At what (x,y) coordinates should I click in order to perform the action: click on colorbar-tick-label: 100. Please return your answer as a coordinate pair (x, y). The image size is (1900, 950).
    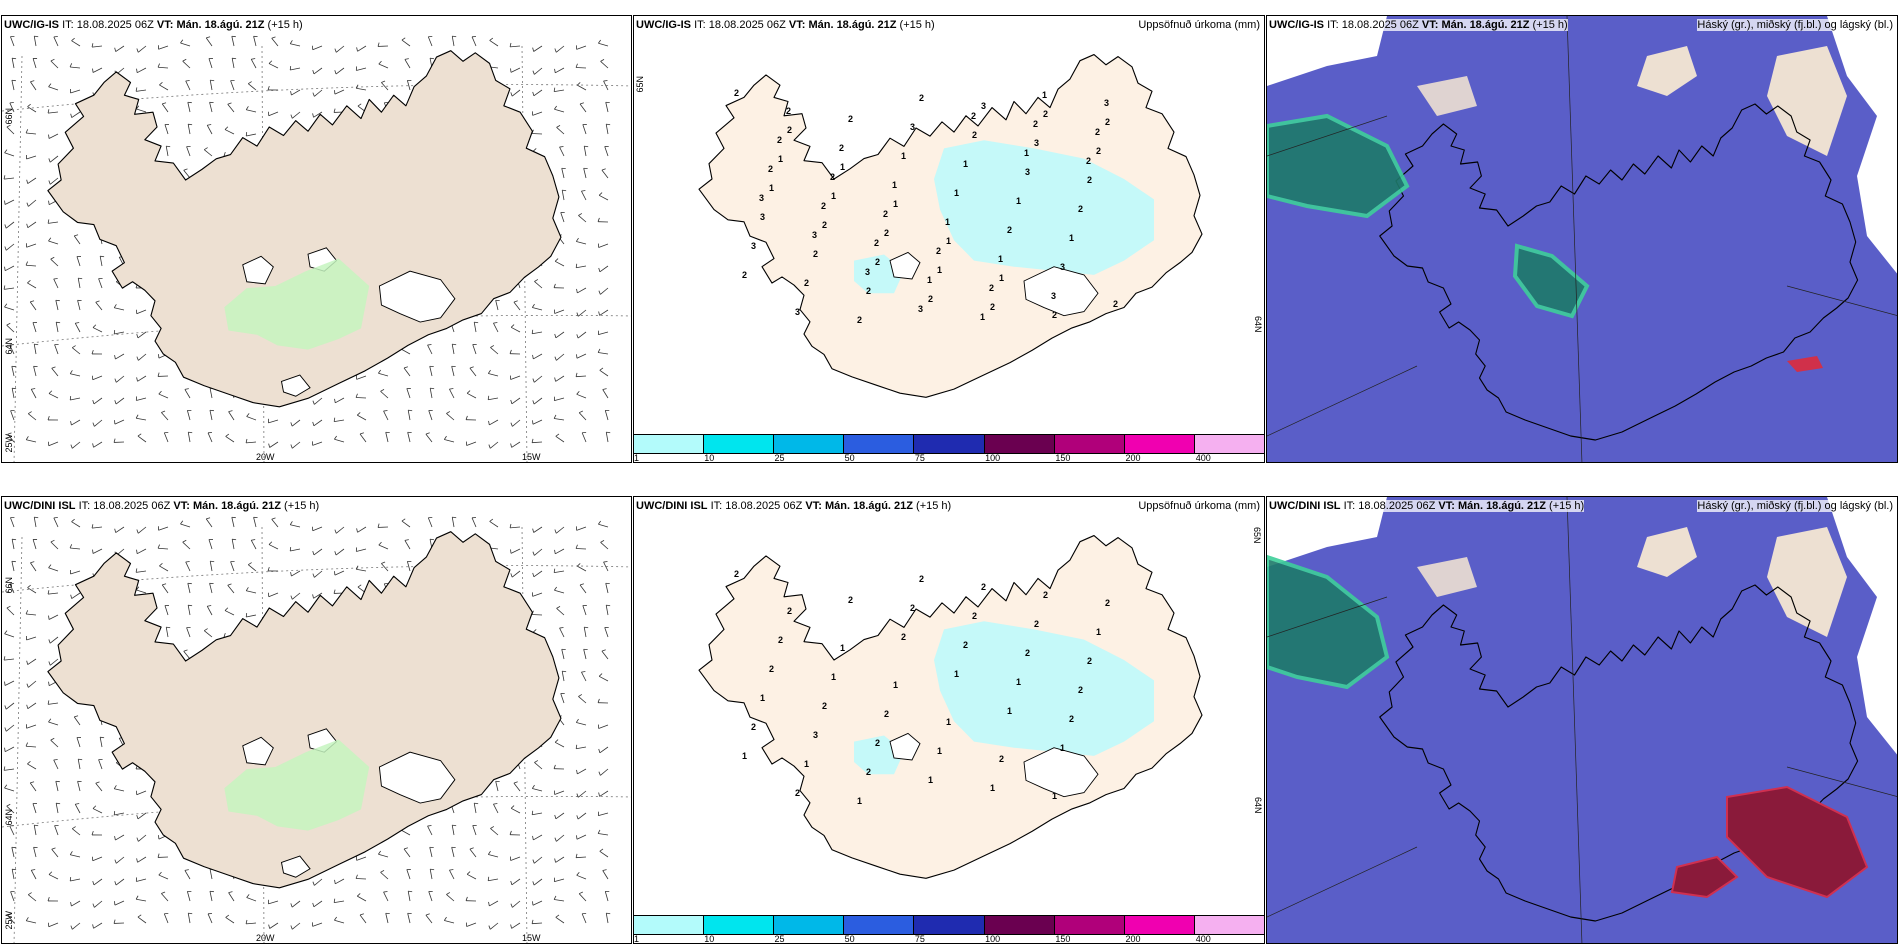
    Looking at the image, I should click on (993, 458).